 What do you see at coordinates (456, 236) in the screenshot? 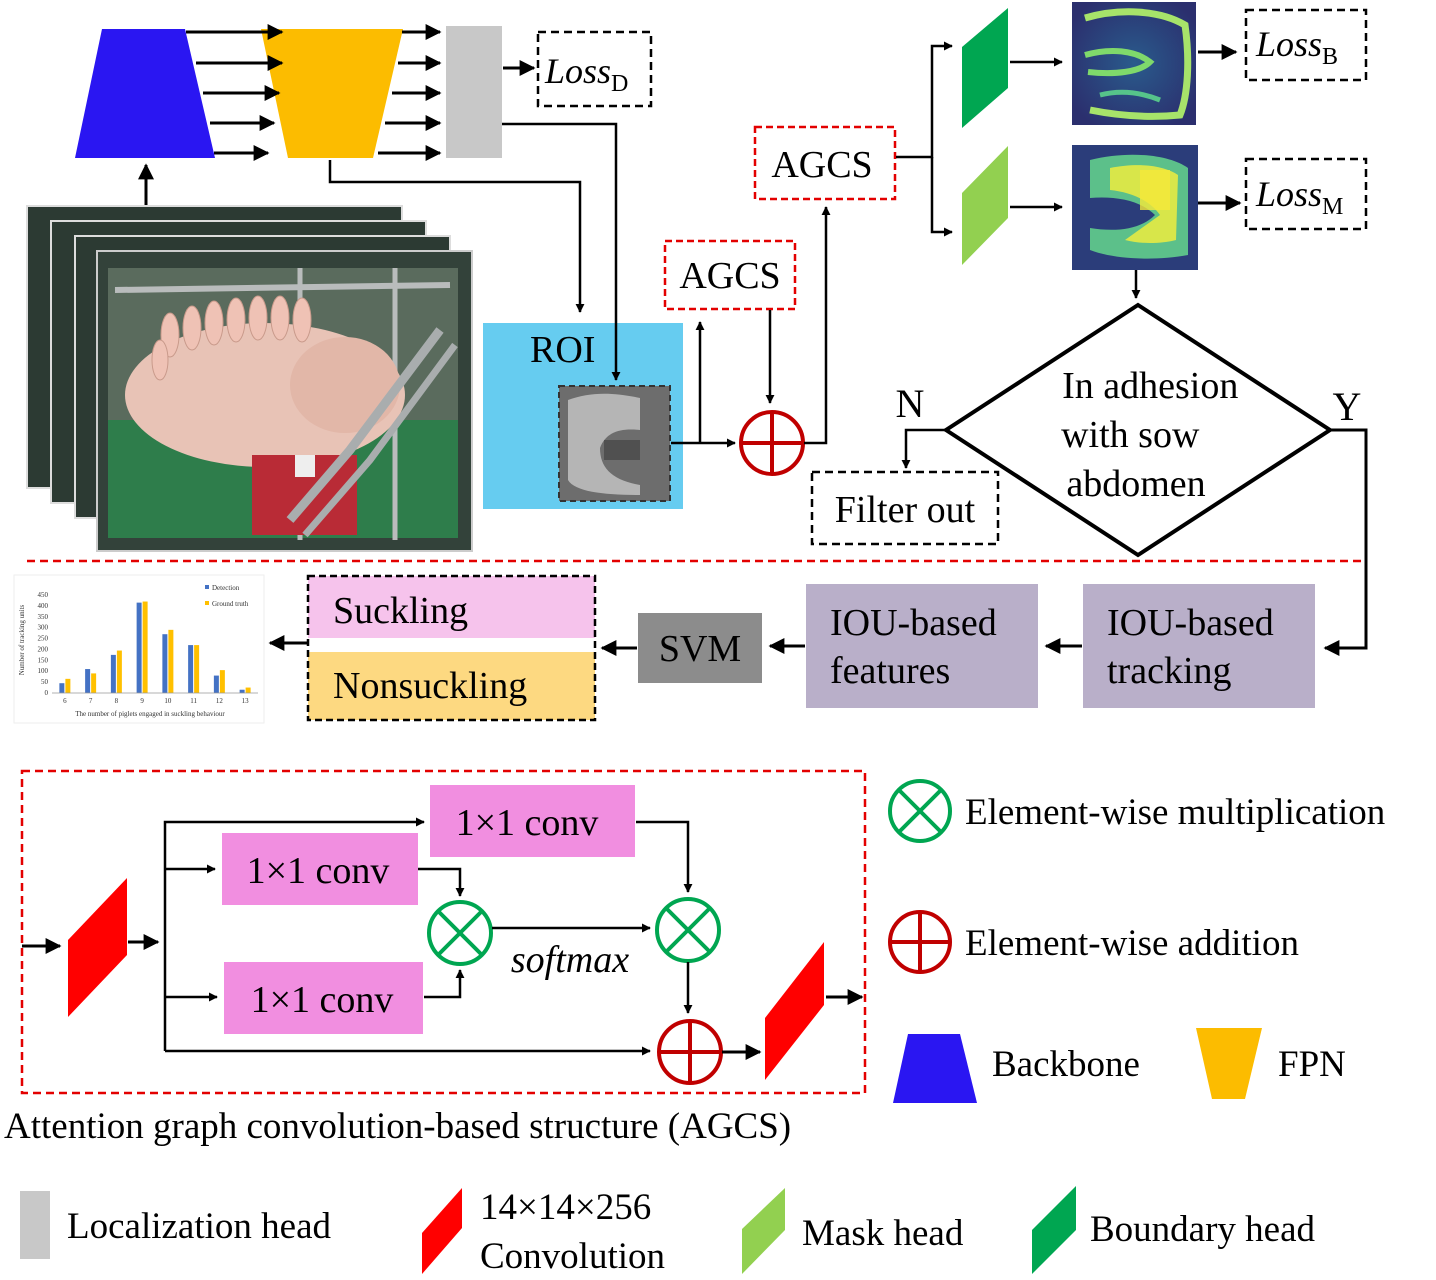
I see `fpn-to-roi-arrow` at bounding box center [456, 236].